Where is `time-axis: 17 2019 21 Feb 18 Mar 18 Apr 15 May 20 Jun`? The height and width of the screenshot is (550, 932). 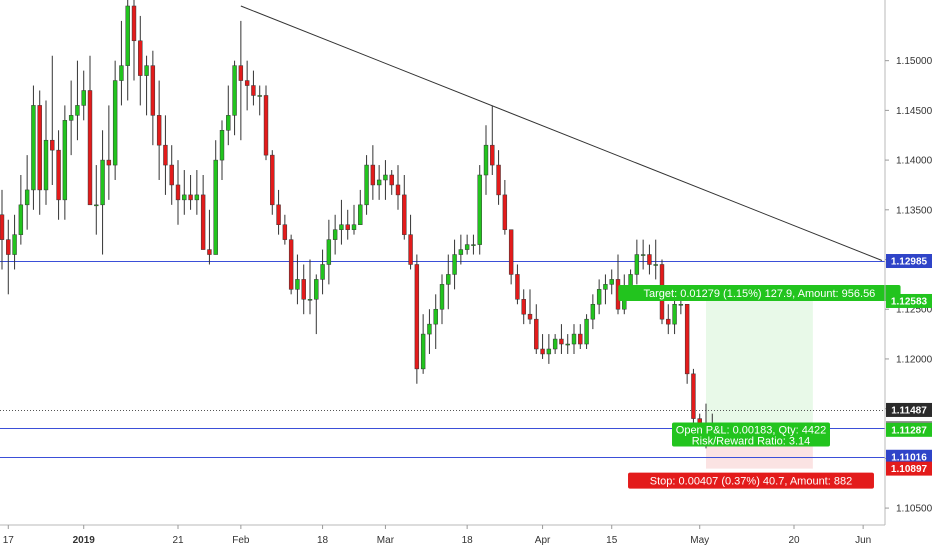 time-axis: 17 2019 21 Feb 18 Mar 18 Apr 15 May 20 Jun is located at coordinates (437, 535).